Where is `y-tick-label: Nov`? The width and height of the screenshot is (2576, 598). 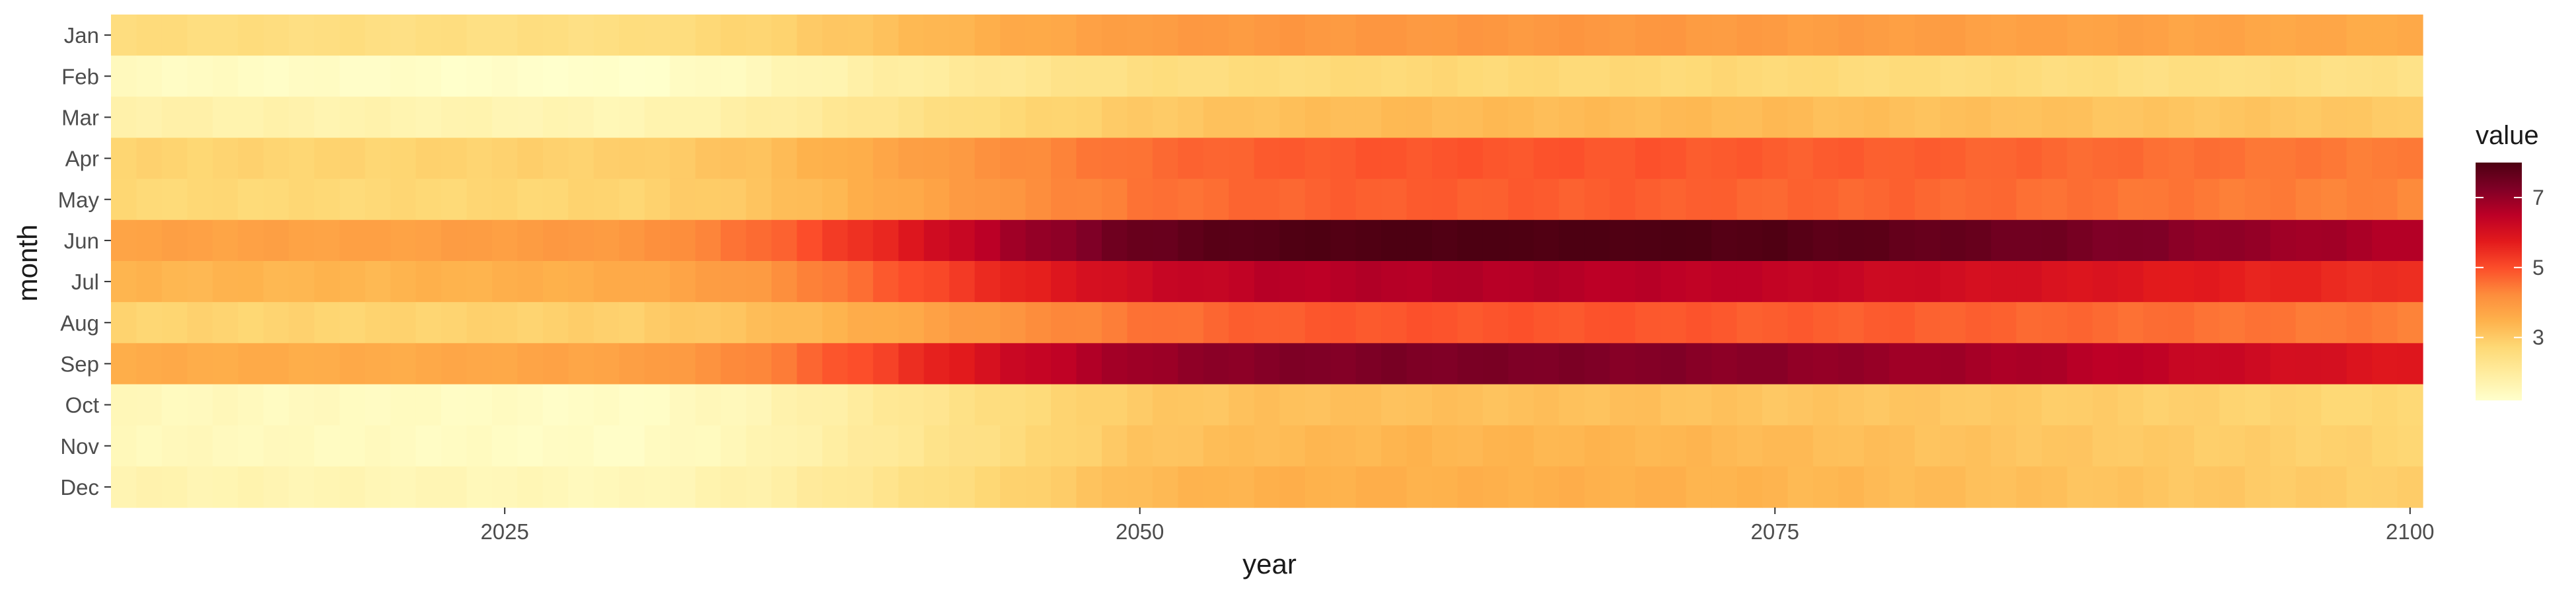
y-tick-label: Nov is located at coordinates (80, 446).